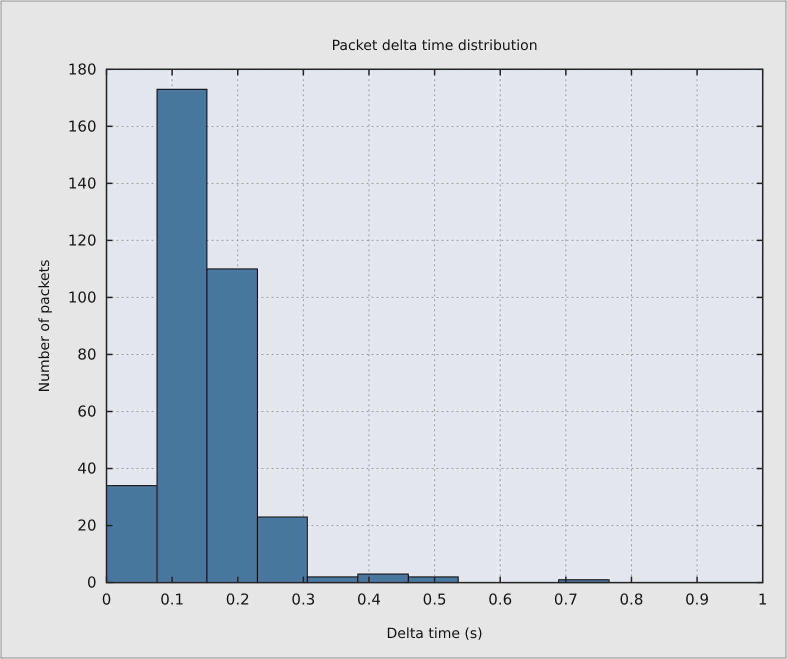  Describe the element at coordinates (369, 599) in the screenshot. I see `x-tick-label: 0.4` at that location.